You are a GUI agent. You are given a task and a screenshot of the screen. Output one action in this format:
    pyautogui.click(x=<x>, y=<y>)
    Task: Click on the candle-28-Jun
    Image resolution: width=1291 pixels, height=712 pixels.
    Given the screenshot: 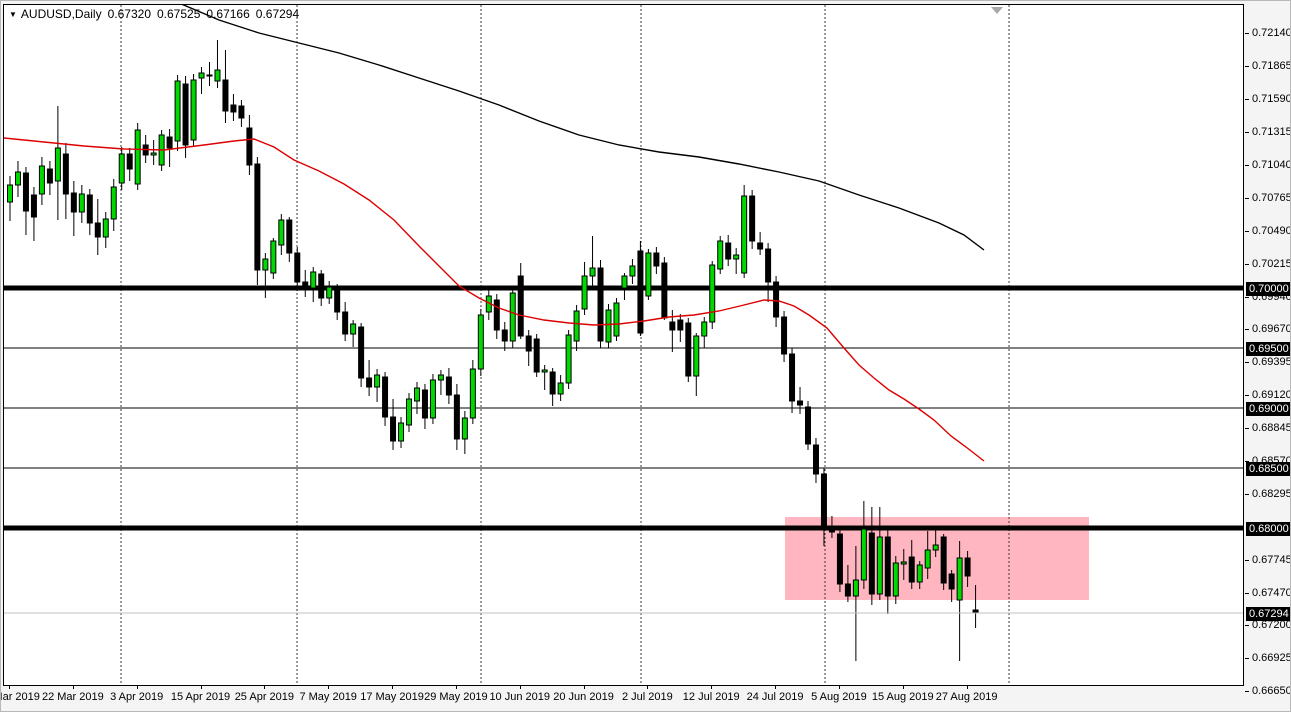 What is the action you would take?
    pyautogui.click(x=632, y=271)
    